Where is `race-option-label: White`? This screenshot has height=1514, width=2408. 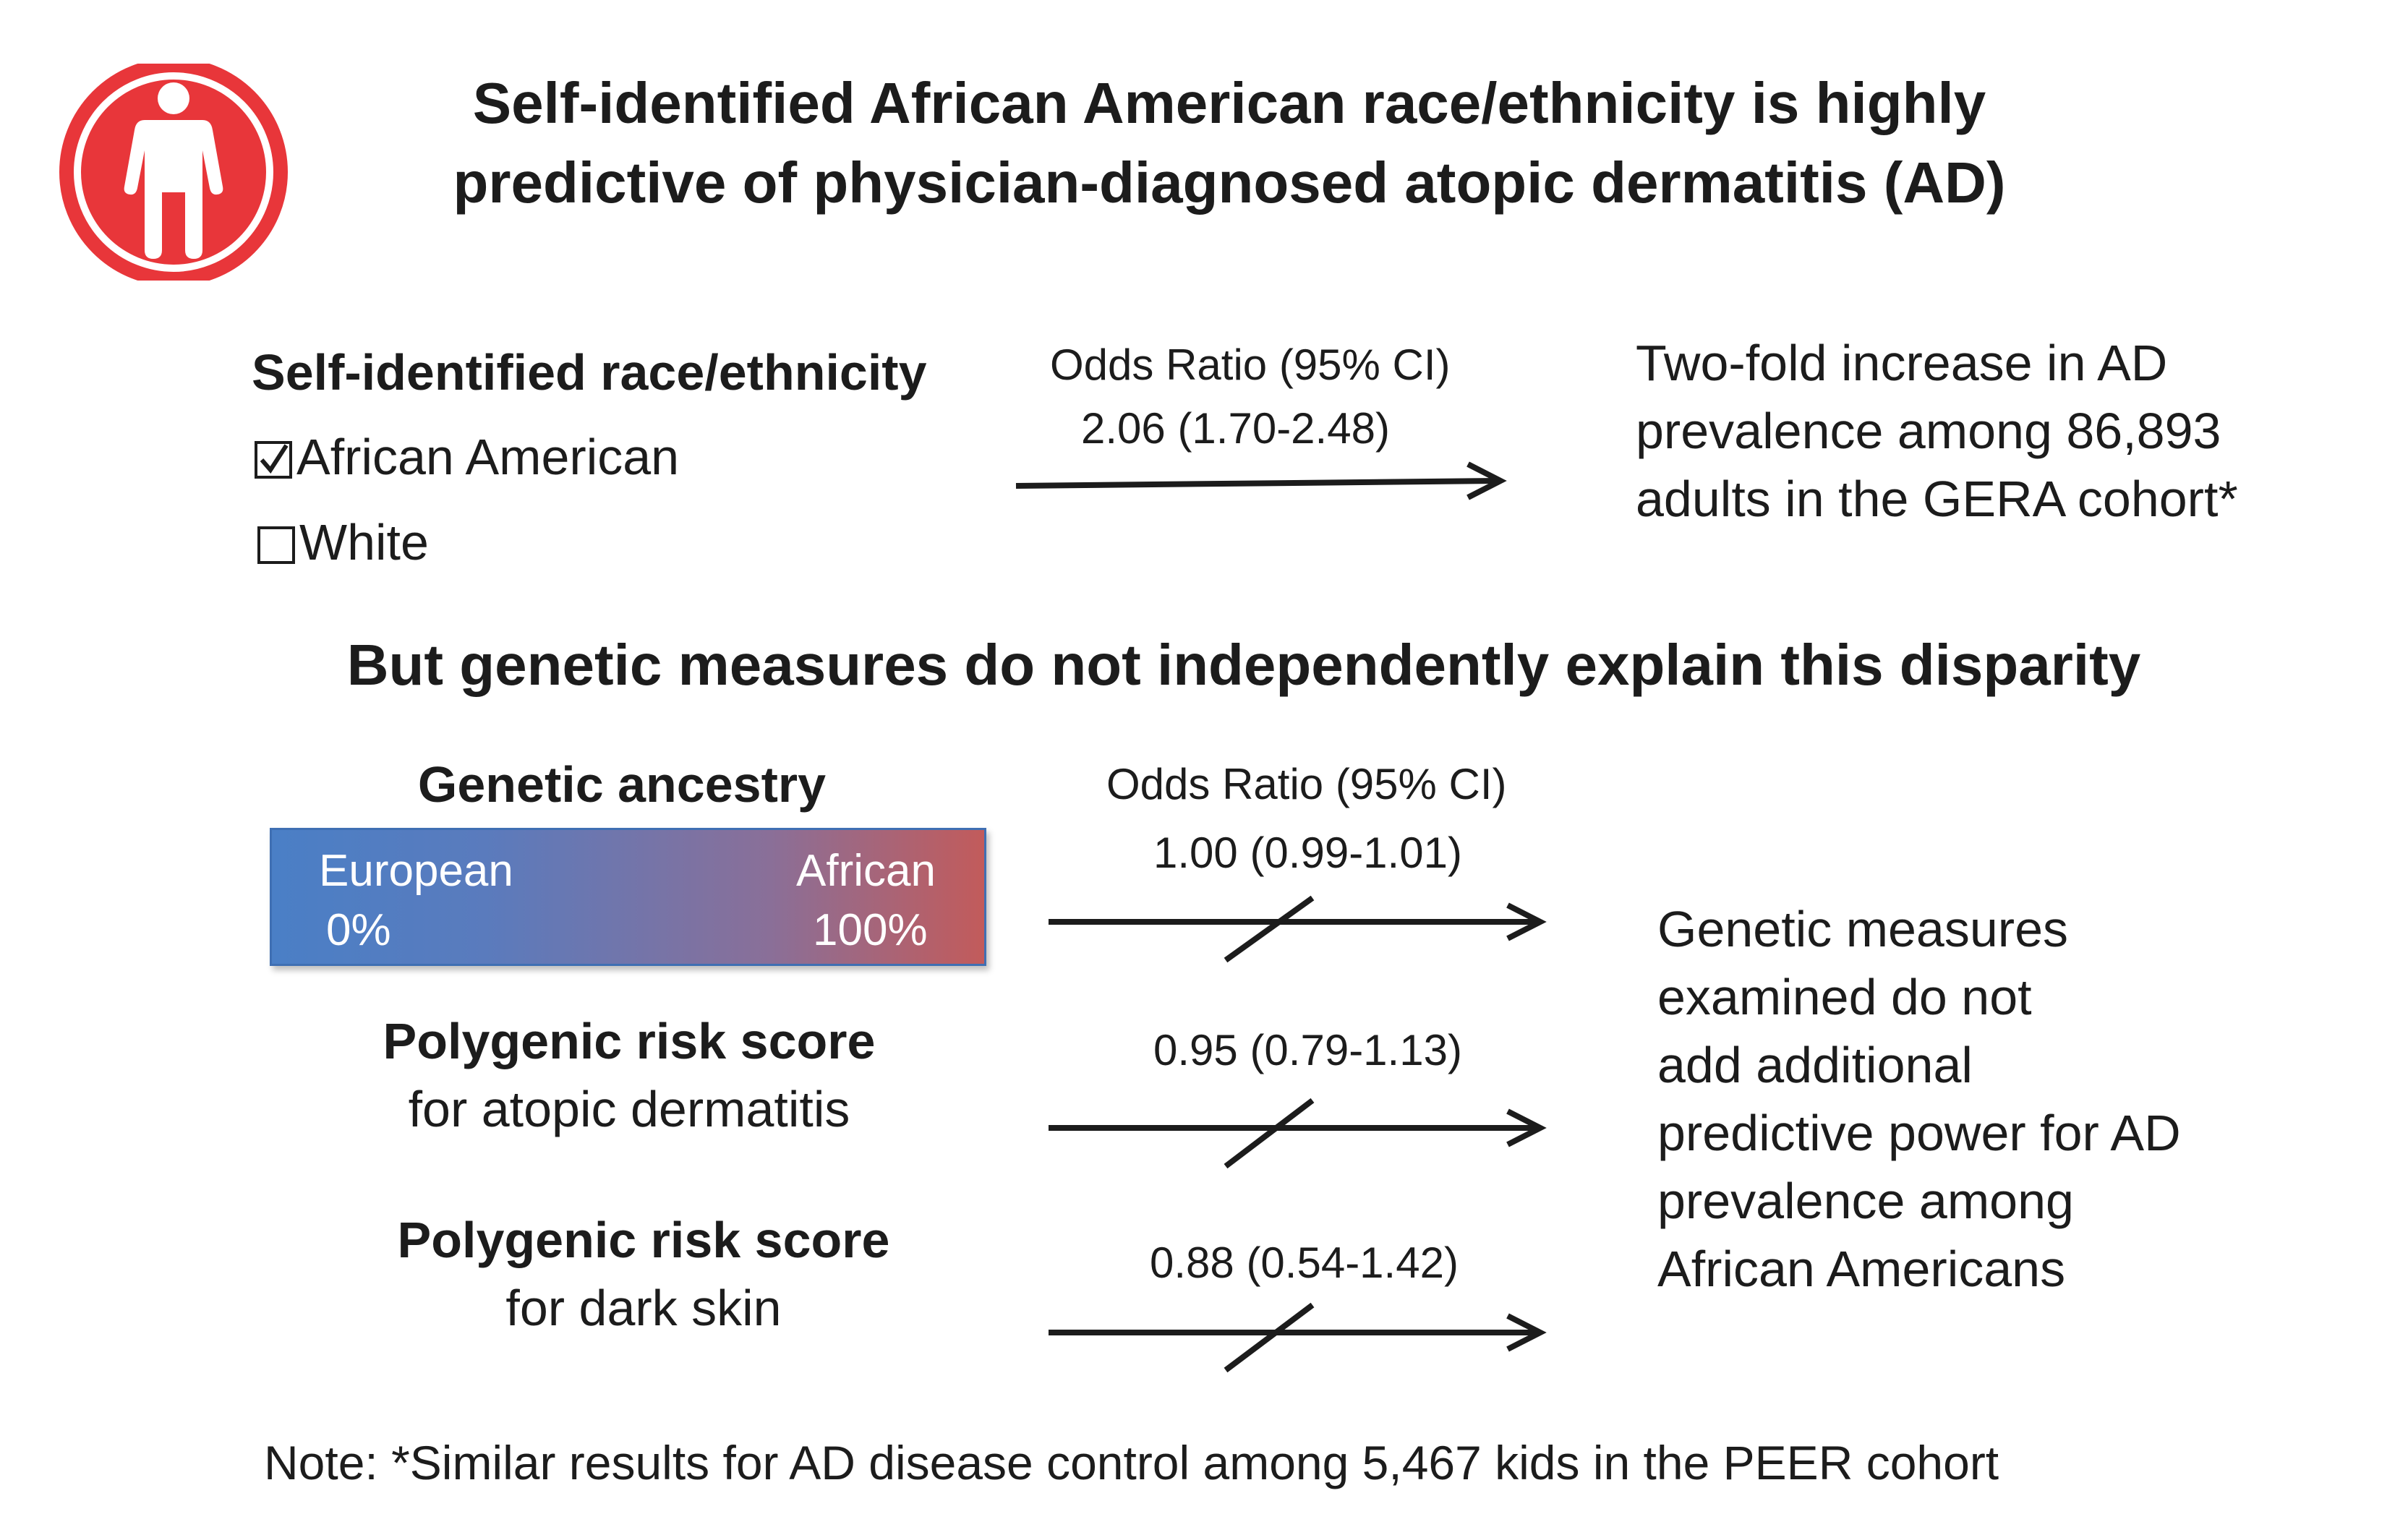
race-option-label: White is located at coordinates (364, 542).